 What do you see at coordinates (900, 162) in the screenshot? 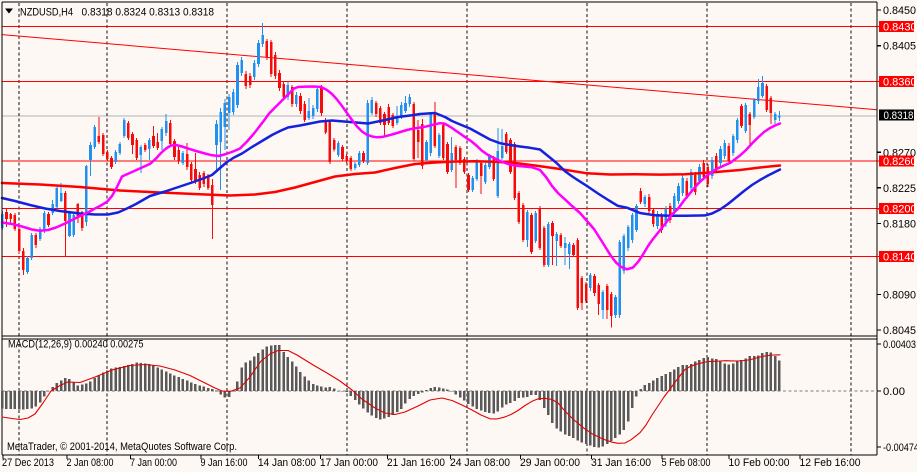
I see `svg-text: 0.8260` at bounding box center [900, 162].